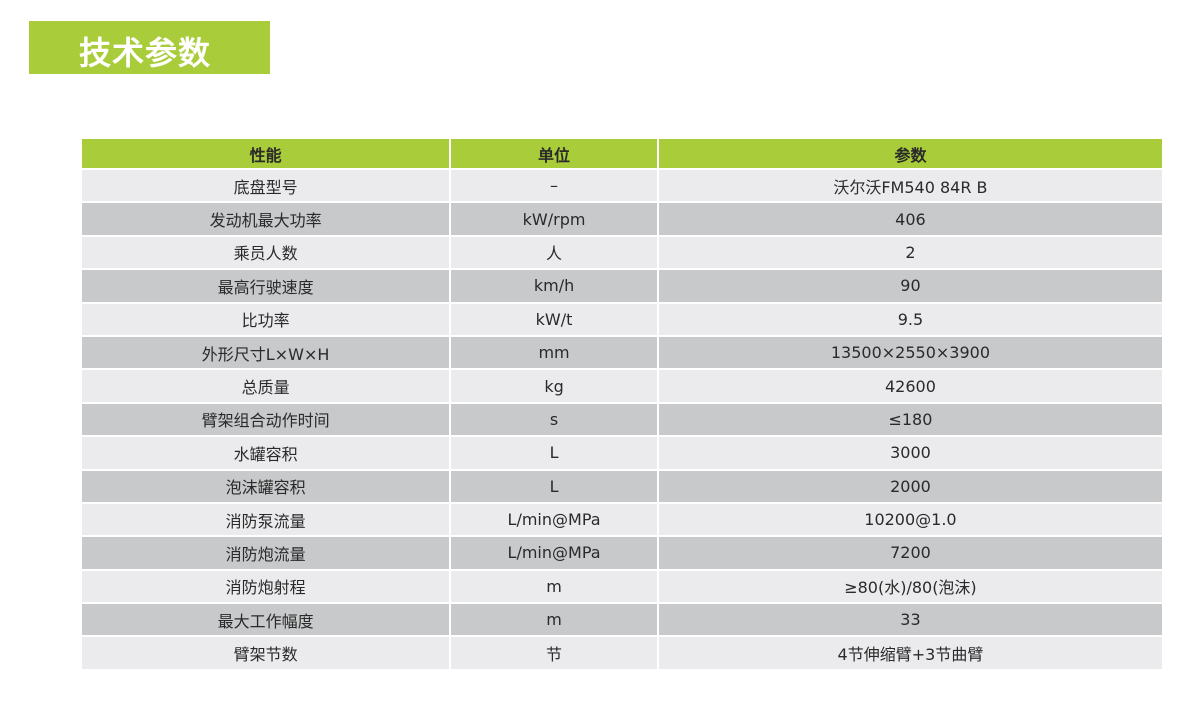  Describe the element at coordinates (910, 352) in the screenshot. I see `cell-parameter: 13500×2550×3900` at that location.